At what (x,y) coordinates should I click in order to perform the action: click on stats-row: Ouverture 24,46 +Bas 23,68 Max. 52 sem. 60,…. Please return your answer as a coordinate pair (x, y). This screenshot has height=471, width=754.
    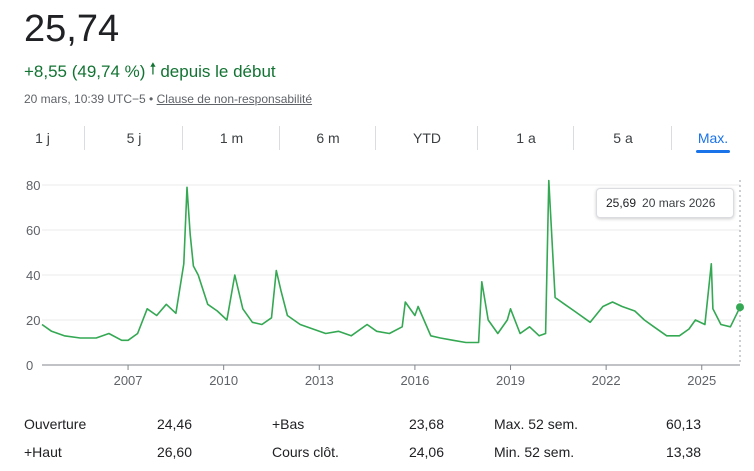
    Looking at the image, I should click on (379, 424).